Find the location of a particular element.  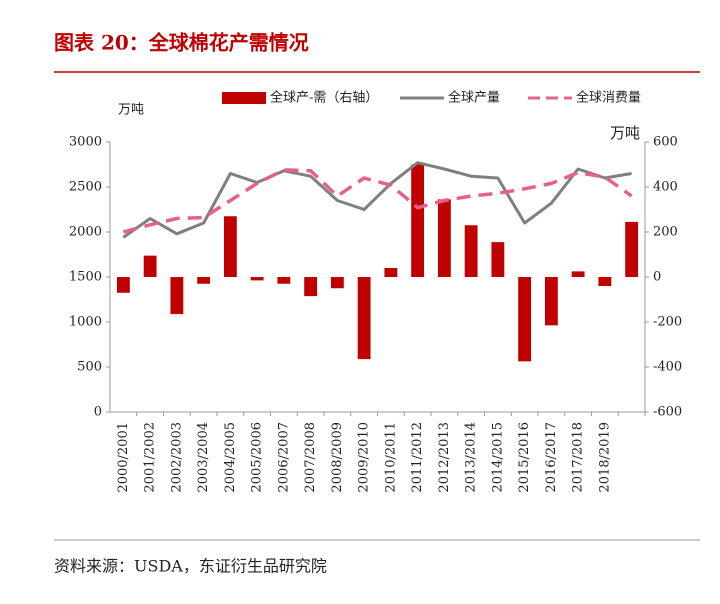

y-tick-label: 500 is located at coordinates (89, 367).